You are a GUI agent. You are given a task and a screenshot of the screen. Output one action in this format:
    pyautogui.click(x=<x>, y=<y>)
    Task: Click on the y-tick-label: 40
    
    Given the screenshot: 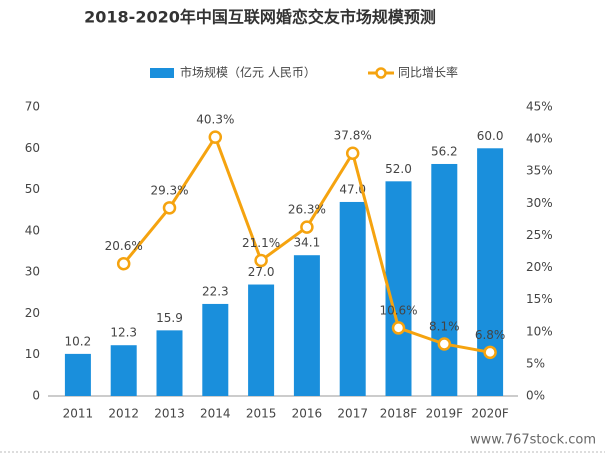 What is the action you would take?
    pyautogui.click(x=32, y=230)
    